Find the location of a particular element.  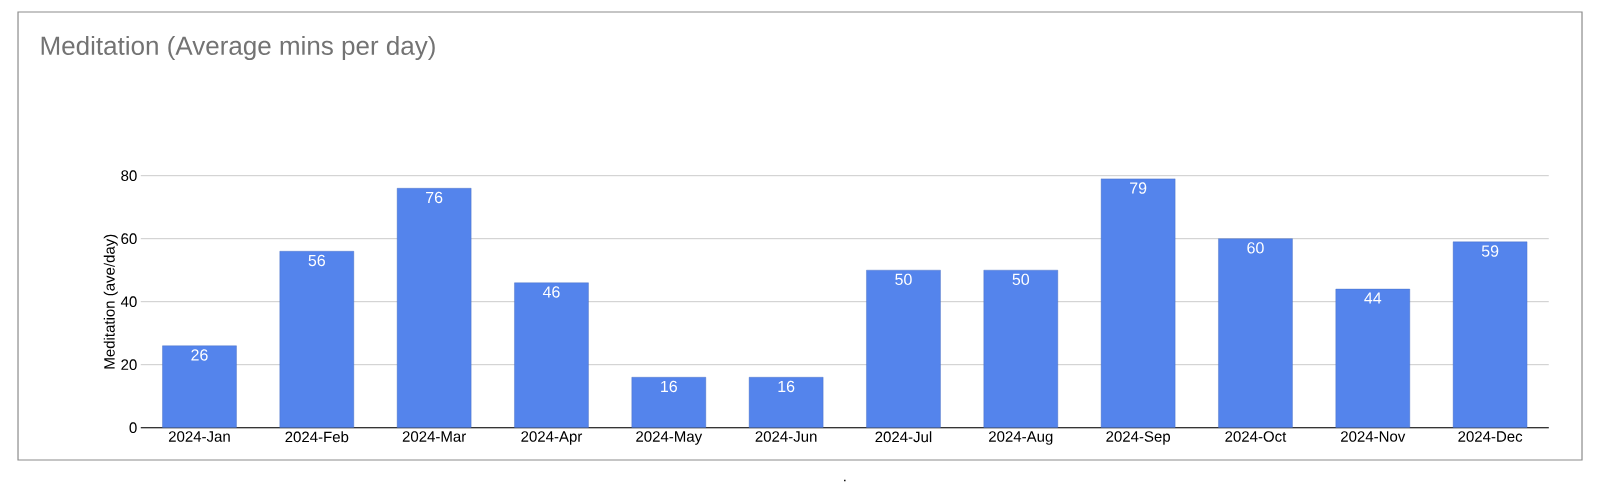

x-tick-label: 2024-Feb is located at coordinates (317, 437).